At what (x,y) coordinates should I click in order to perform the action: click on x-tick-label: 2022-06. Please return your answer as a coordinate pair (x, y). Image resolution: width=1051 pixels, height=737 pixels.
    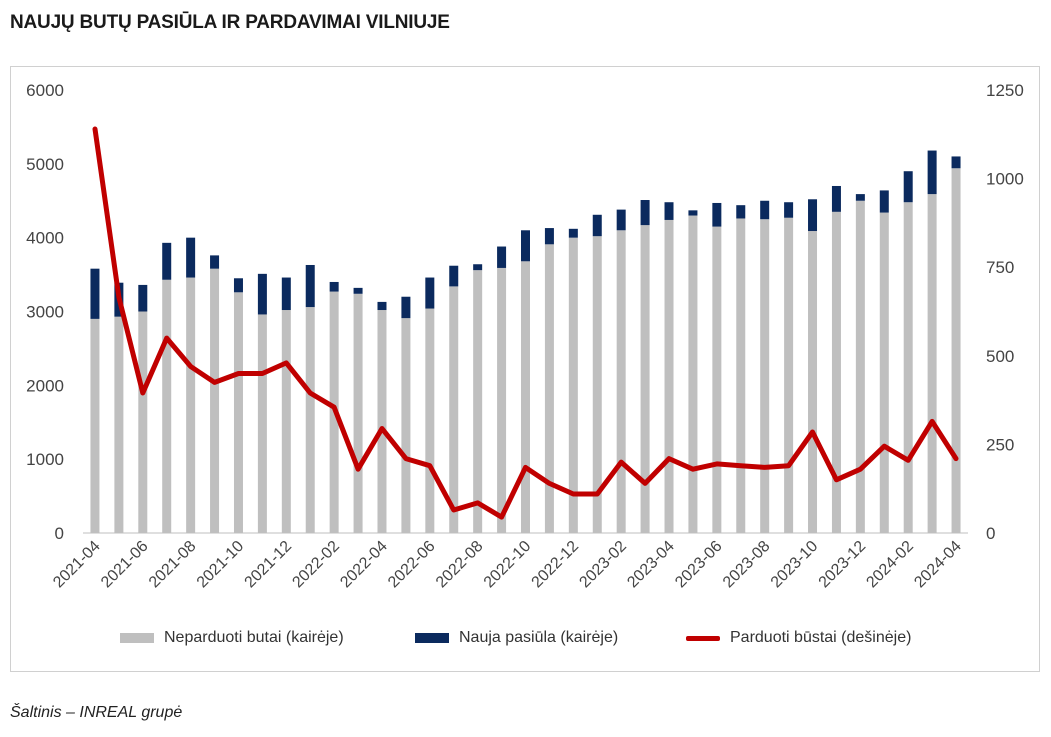
    Looking at the image, I should click on (412, 565).